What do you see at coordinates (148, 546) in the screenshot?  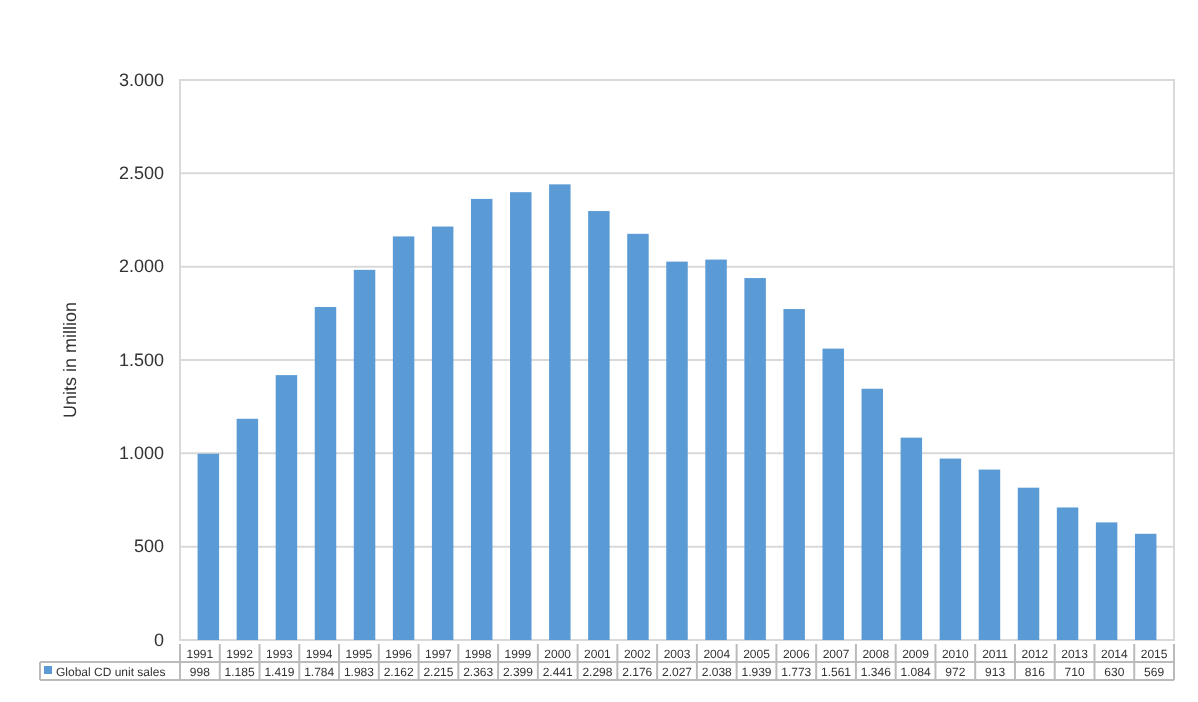 I see `y-tick-label: 500` at bounding box center [148, 546].